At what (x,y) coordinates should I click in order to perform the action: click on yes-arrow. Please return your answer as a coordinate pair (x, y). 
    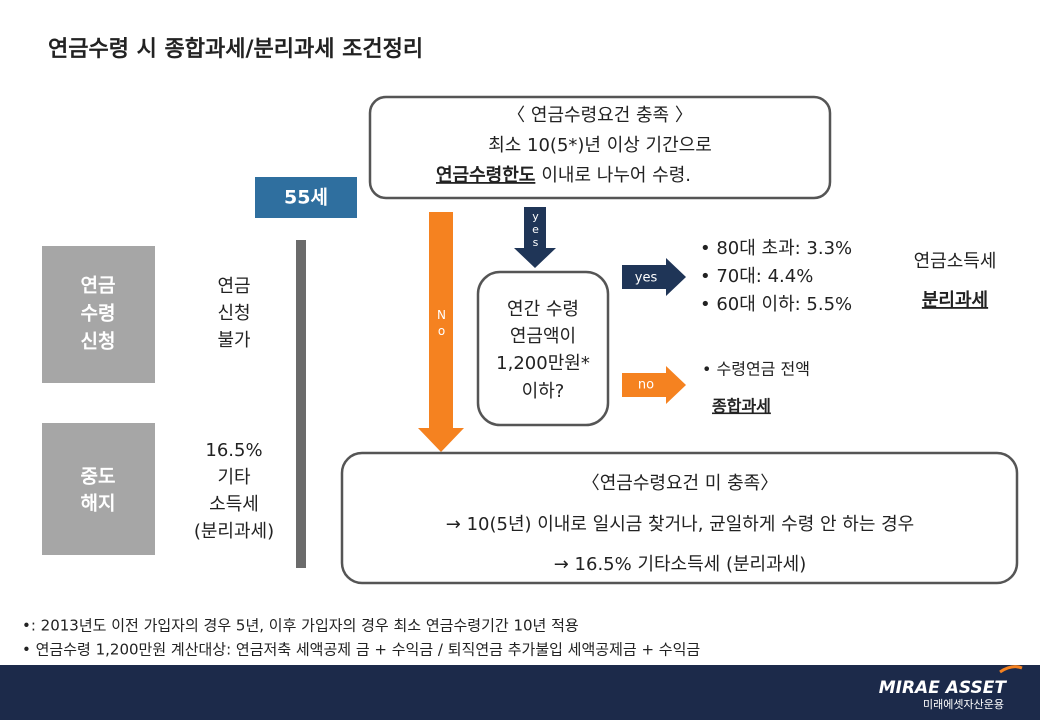
    Looking at the image, I should click on (535, 237).